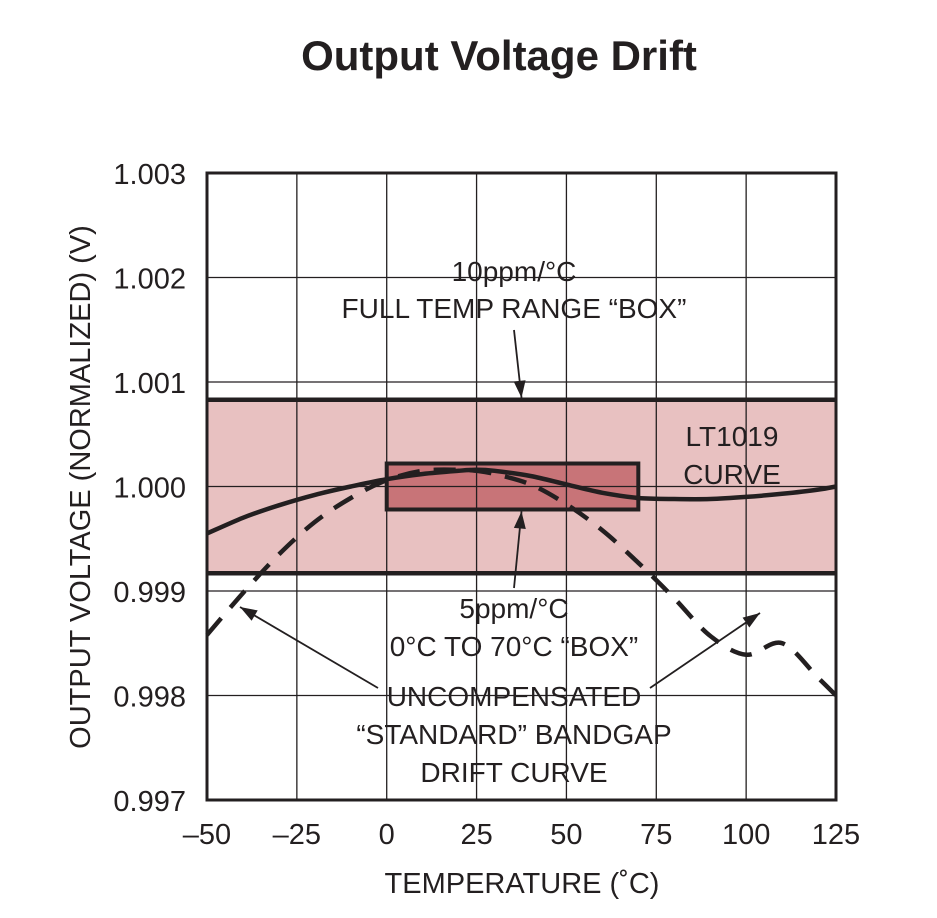 The height and width of the screenshot is (918, 937). Describe the element at coordinates (751, 620) in the screenshot. I see `arrow-to-right-dashed-curve-head` at that location.